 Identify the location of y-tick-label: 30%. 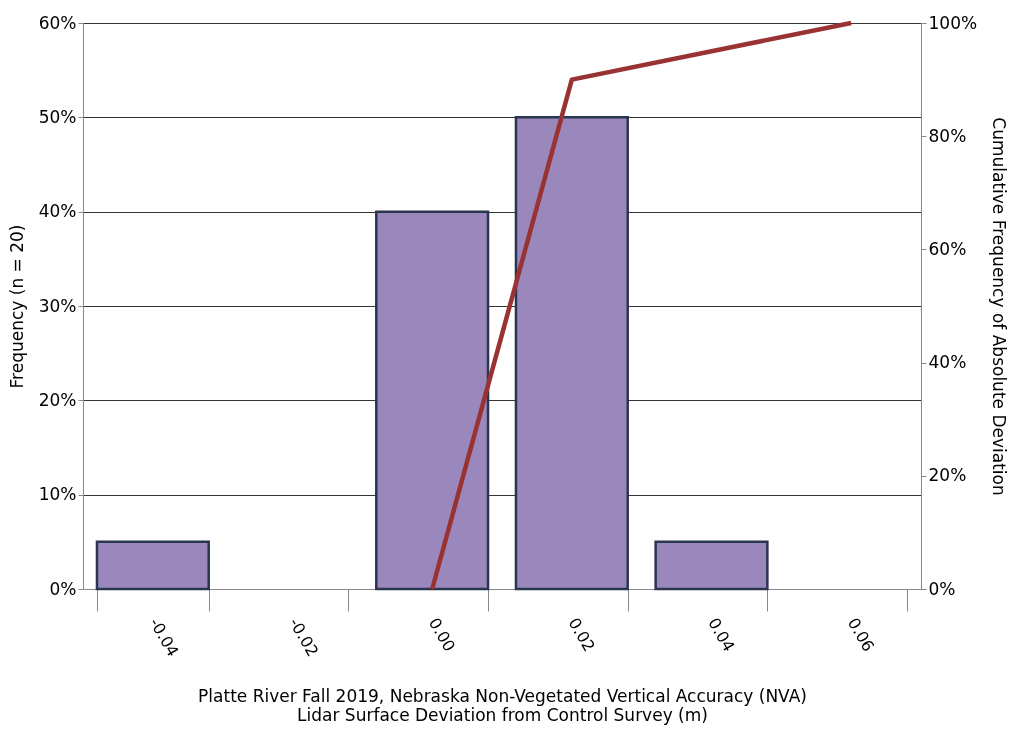
(57, 305).